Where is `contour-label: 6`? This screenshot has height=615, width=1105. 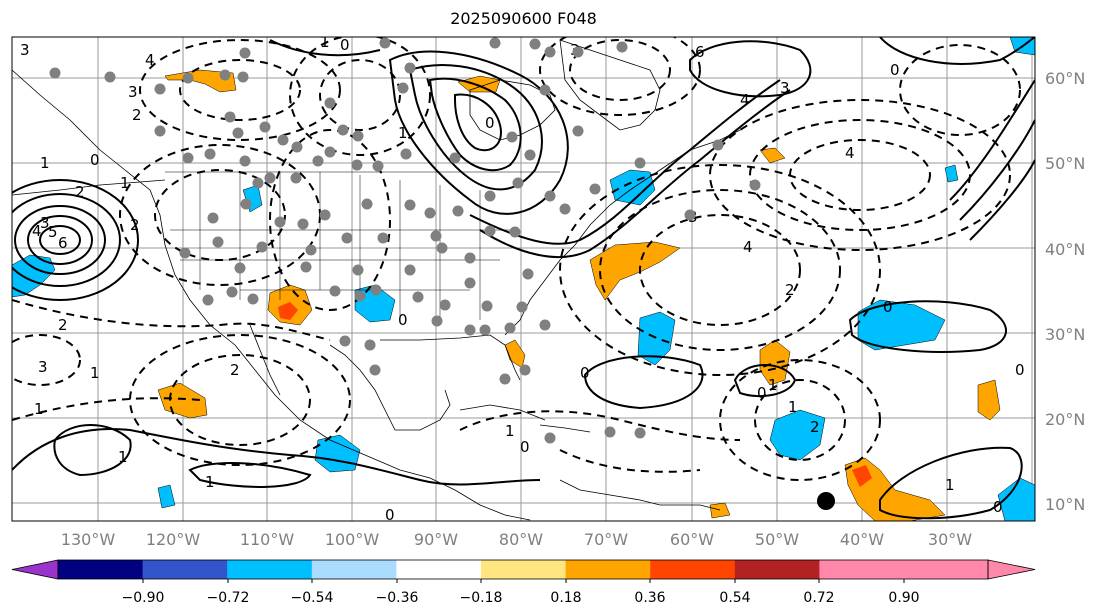
contour-label: 6 is located at coordinates (63, 243).